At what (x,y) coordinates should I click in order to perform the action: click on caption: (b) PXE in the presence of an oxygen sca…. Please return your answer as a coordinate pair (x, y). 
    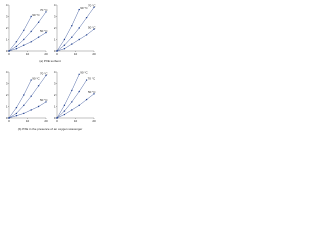
    Looking at the image, I should click on (50, 129).